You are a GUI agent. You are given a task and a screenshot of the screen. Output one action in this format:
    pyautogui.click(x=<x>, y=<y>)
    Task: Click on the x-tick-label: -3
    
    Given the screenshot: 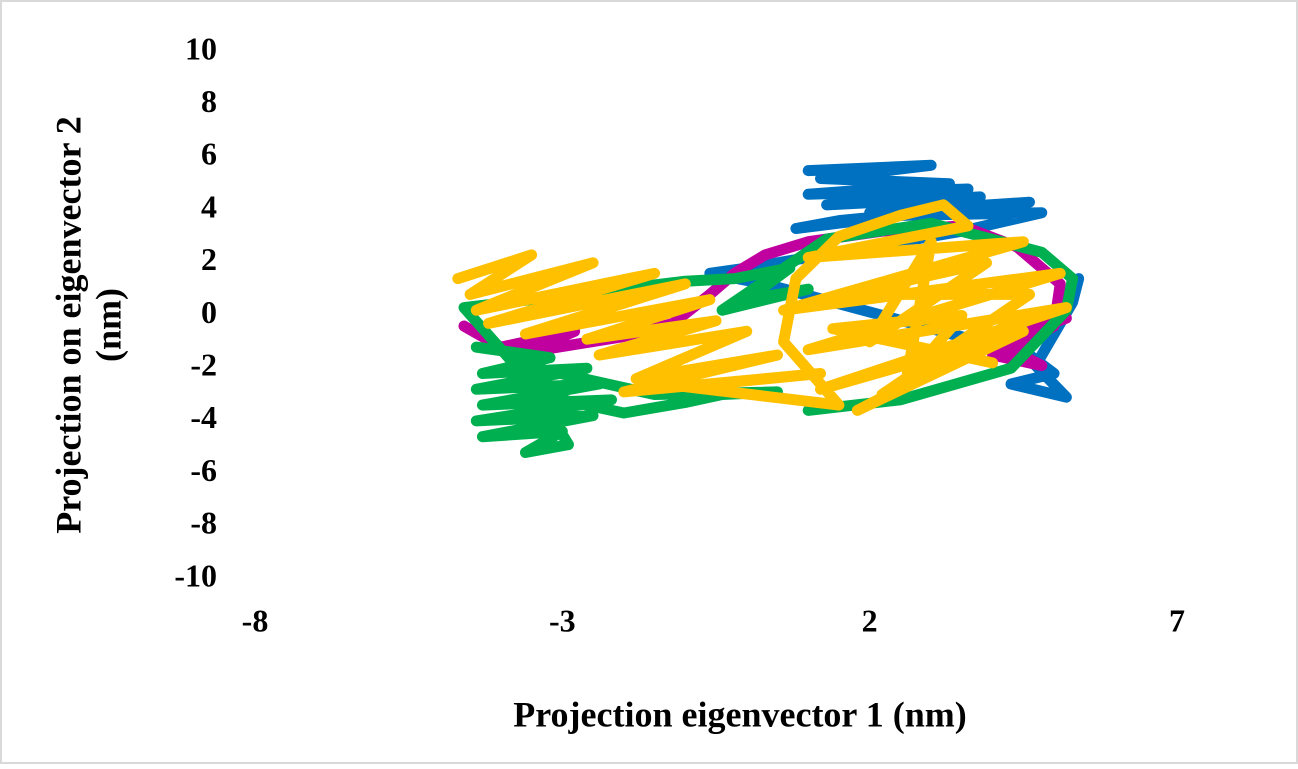 What is the action you would take?
    pyautogui.click(x=562, y=620)
    